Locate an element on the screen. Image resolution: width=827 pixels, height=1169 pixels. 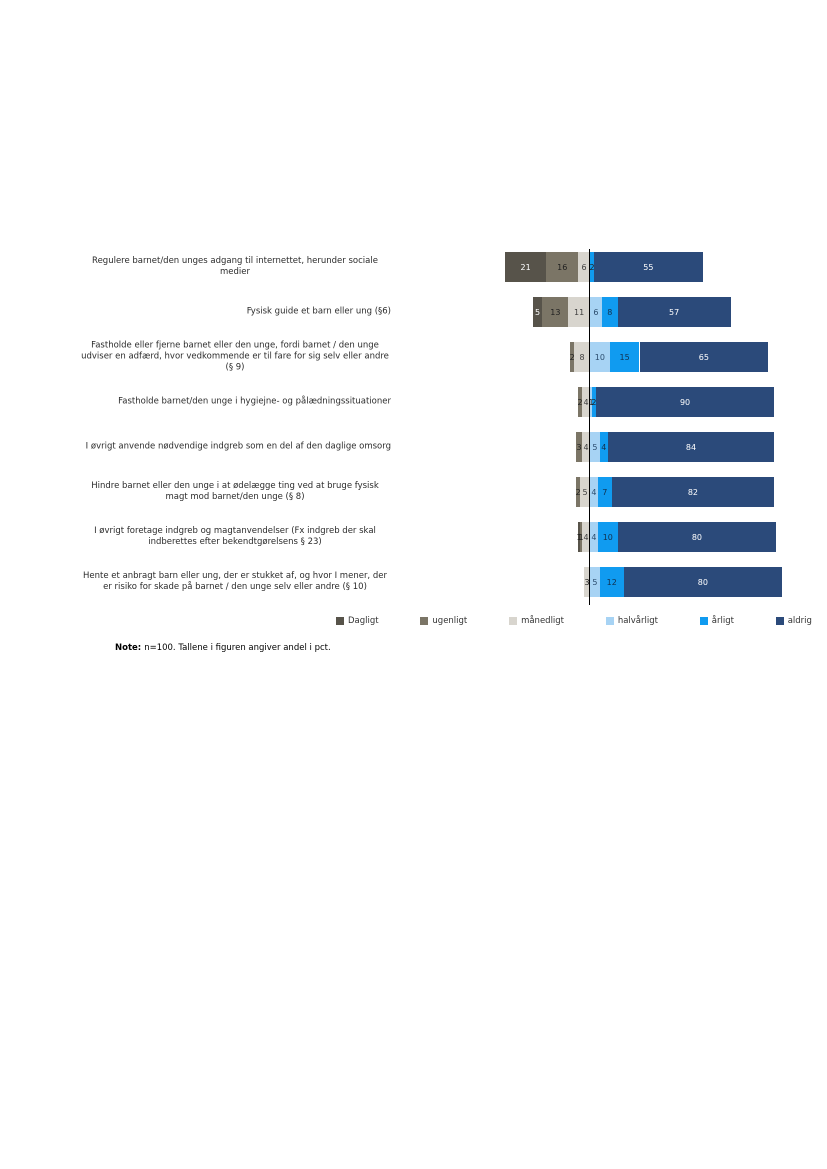
segment-value: 57 is located at coordinates (674, 312).